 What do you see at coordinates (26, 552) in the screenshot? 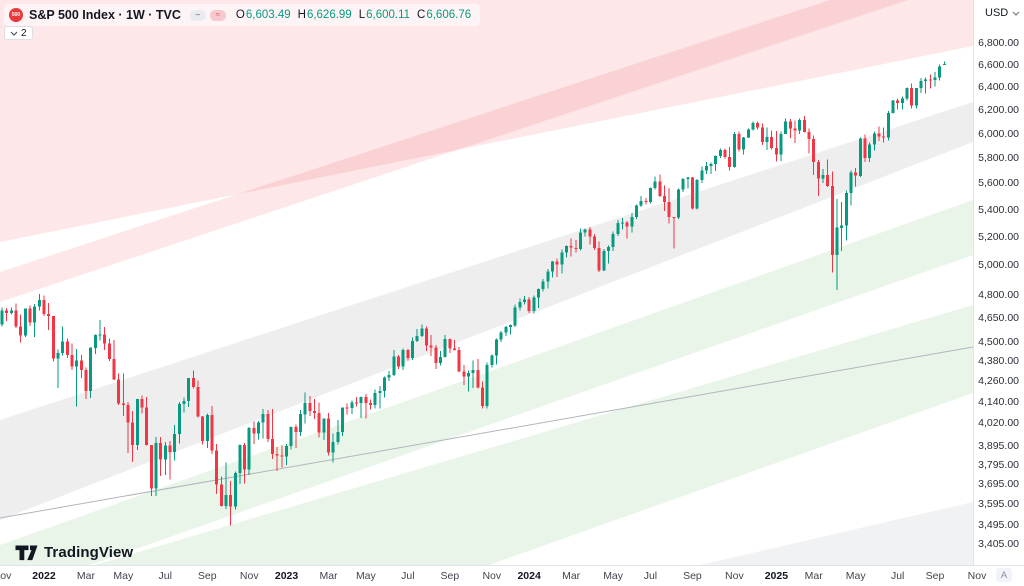
I see `tradingview-logo-icon` at bounding box center [26, 552].